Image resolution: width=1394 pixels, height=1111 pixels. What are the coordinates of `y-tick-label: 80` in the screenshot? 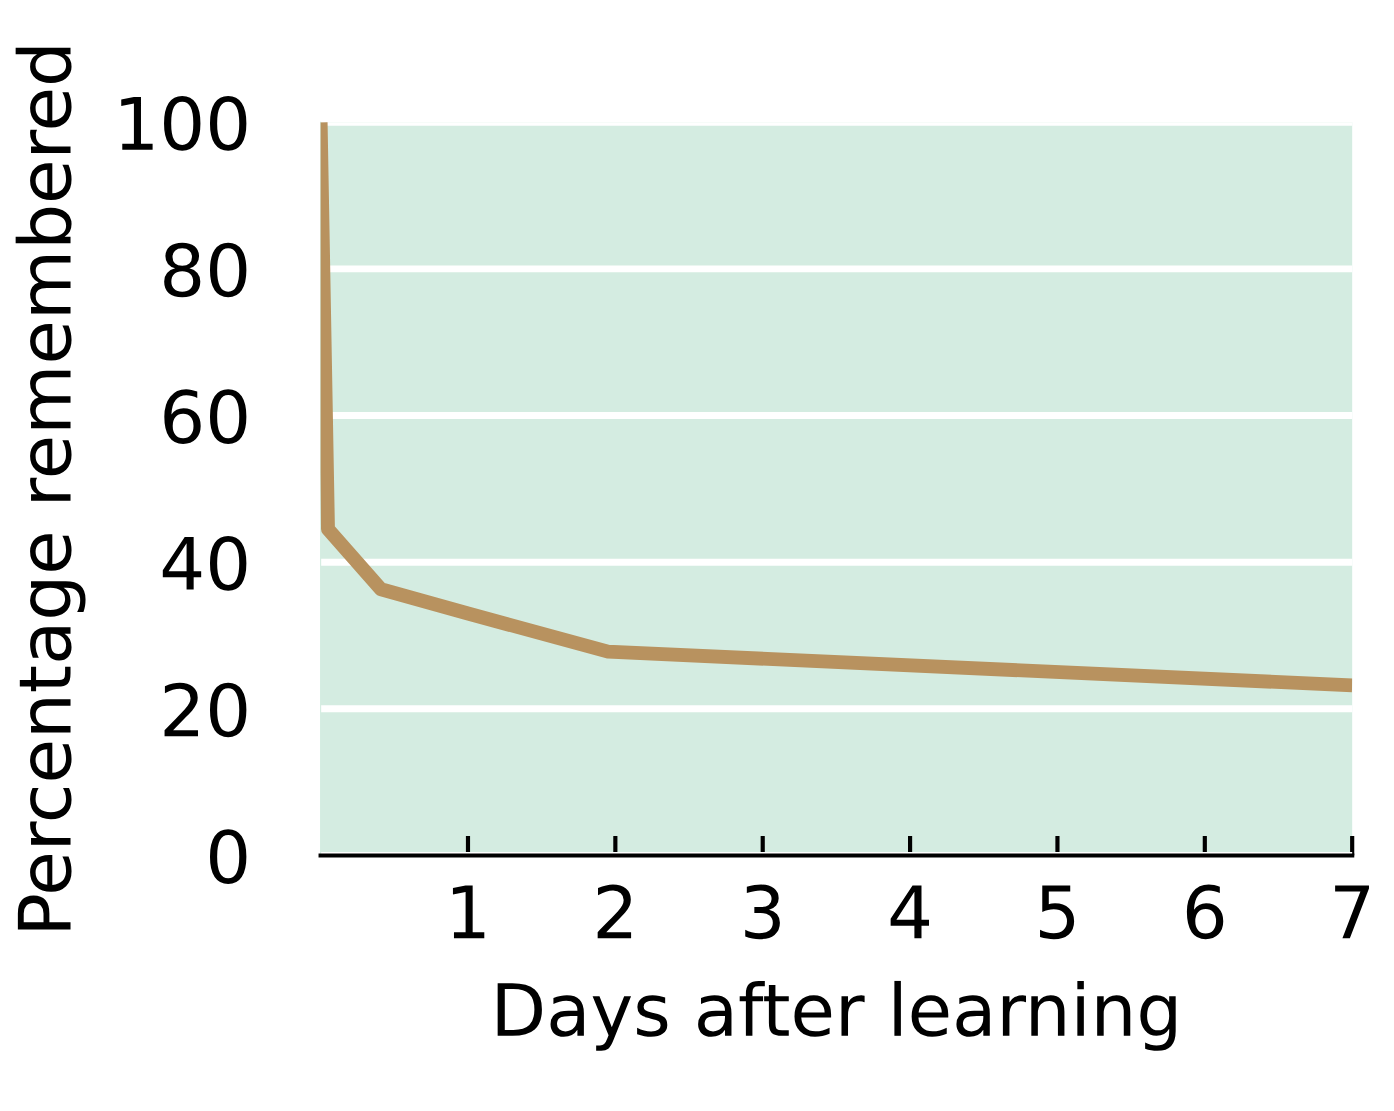 It's located at (205, 270).